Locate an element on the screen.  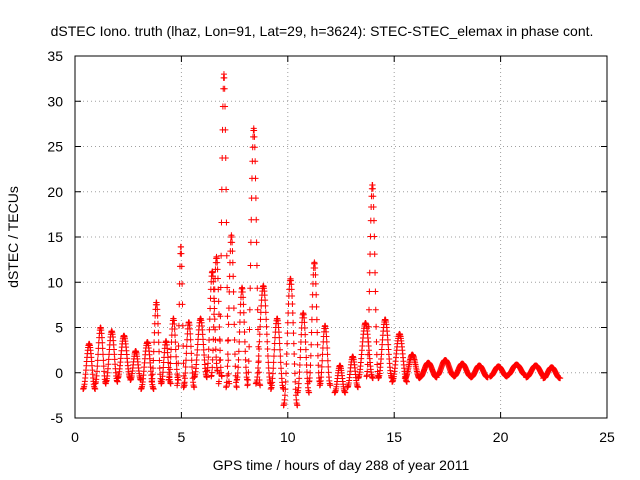
y-tick-label: 25 is located at coordinates (55, 147).